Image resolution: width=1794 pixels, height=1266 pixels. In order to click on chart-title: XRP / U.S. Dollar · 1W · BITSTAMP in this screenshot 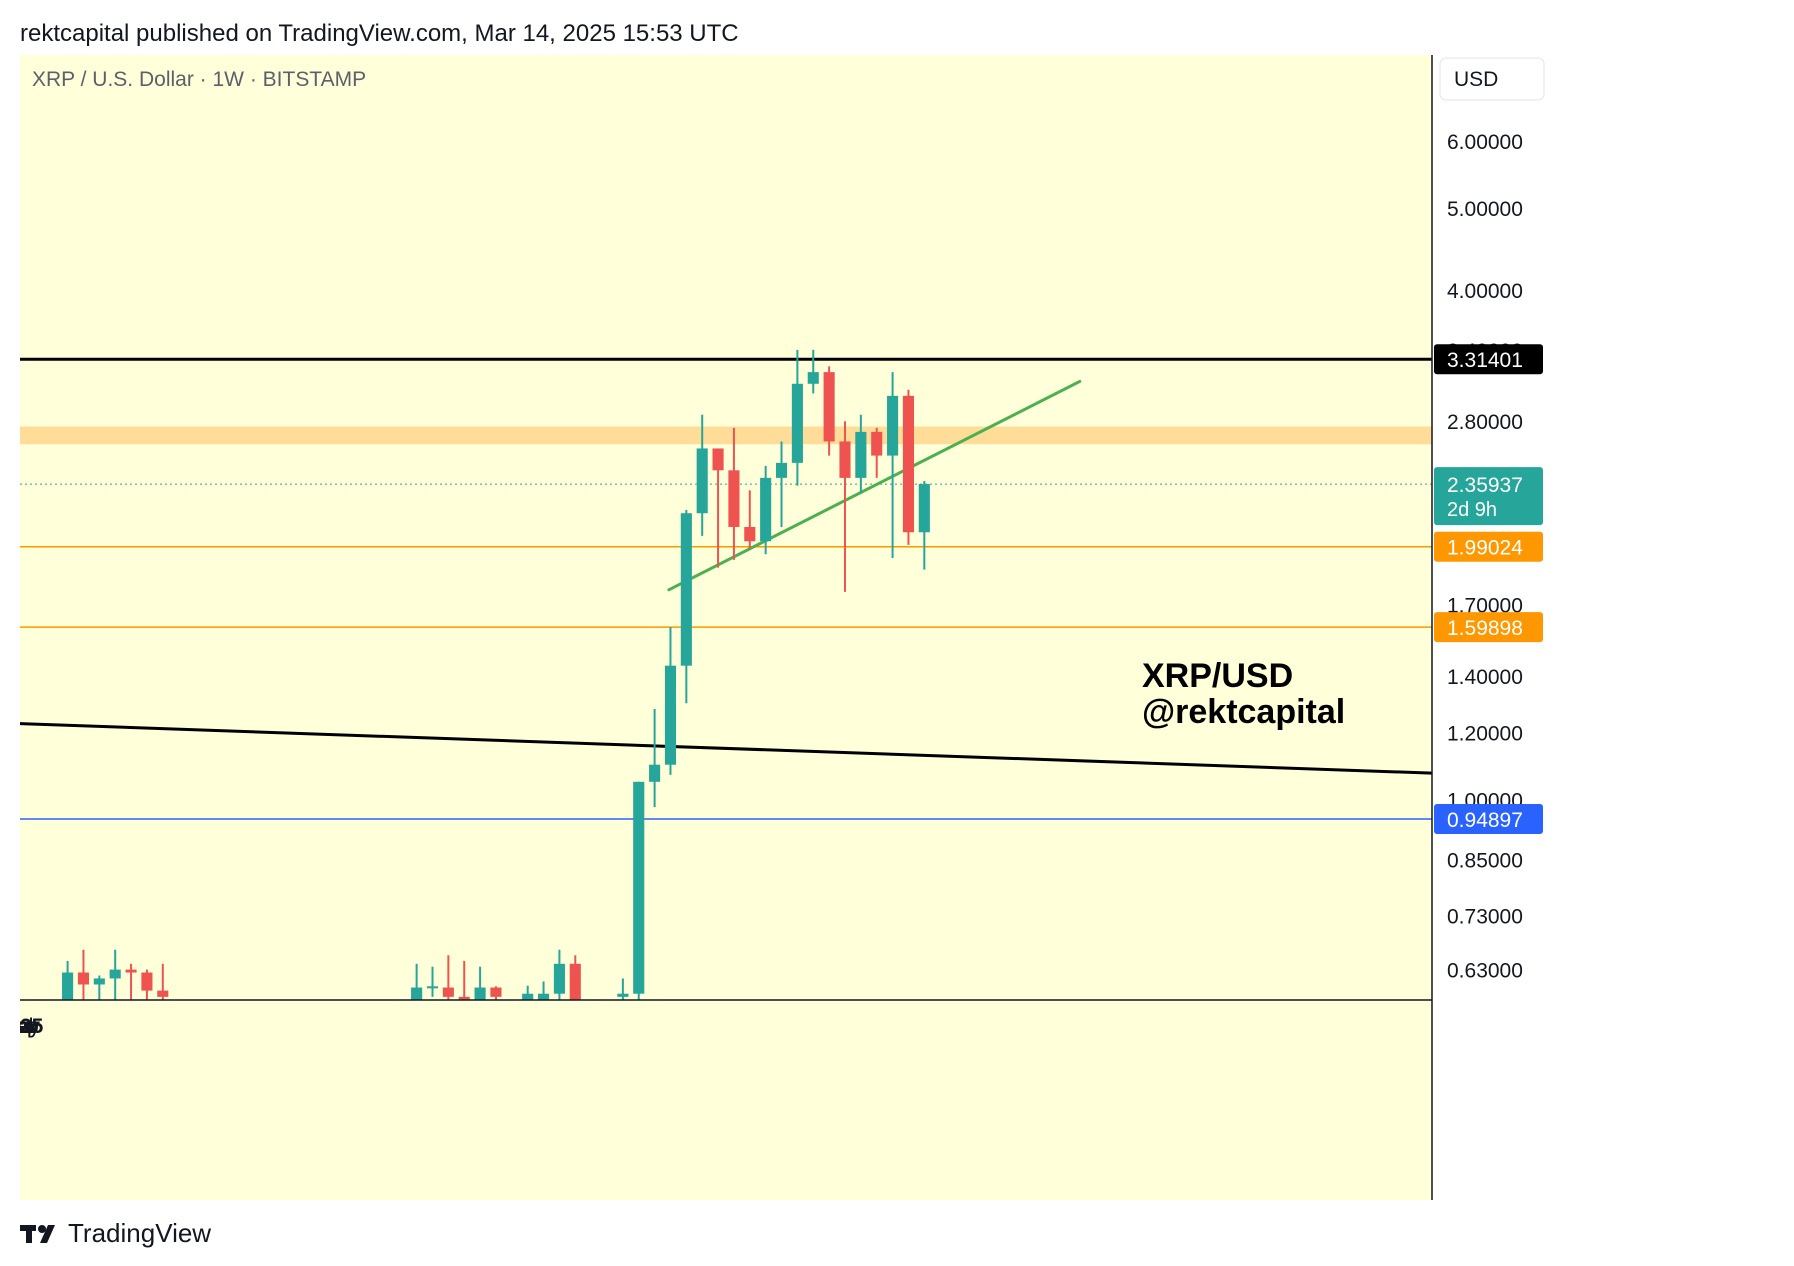, I will do `click(199, 79)`.